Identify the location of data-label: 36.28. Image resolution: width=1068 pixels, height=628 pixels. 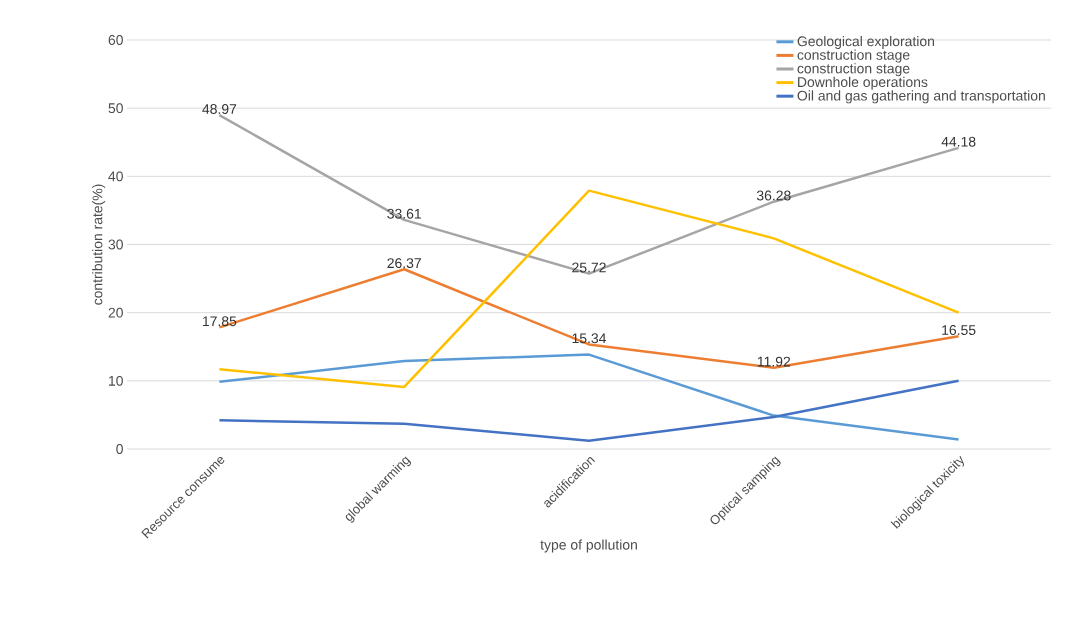
(773, 195).